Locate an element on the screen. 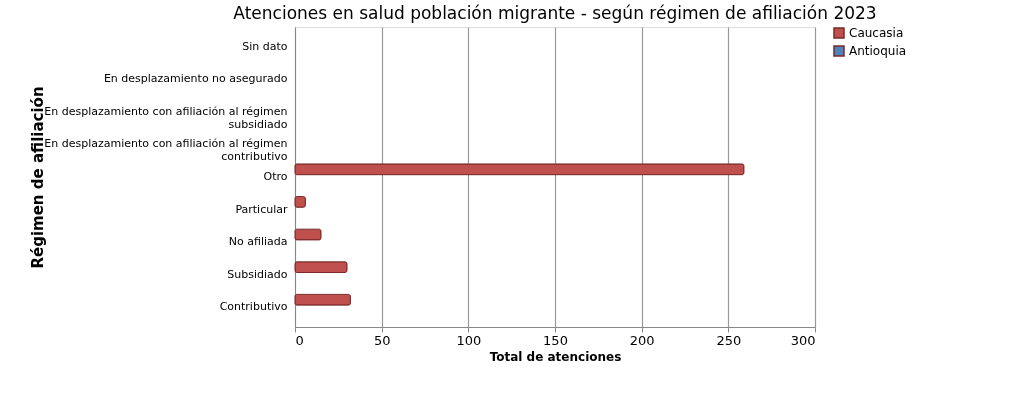  x-axis-title: Total de atenciones is located at coordinates (555, 356).